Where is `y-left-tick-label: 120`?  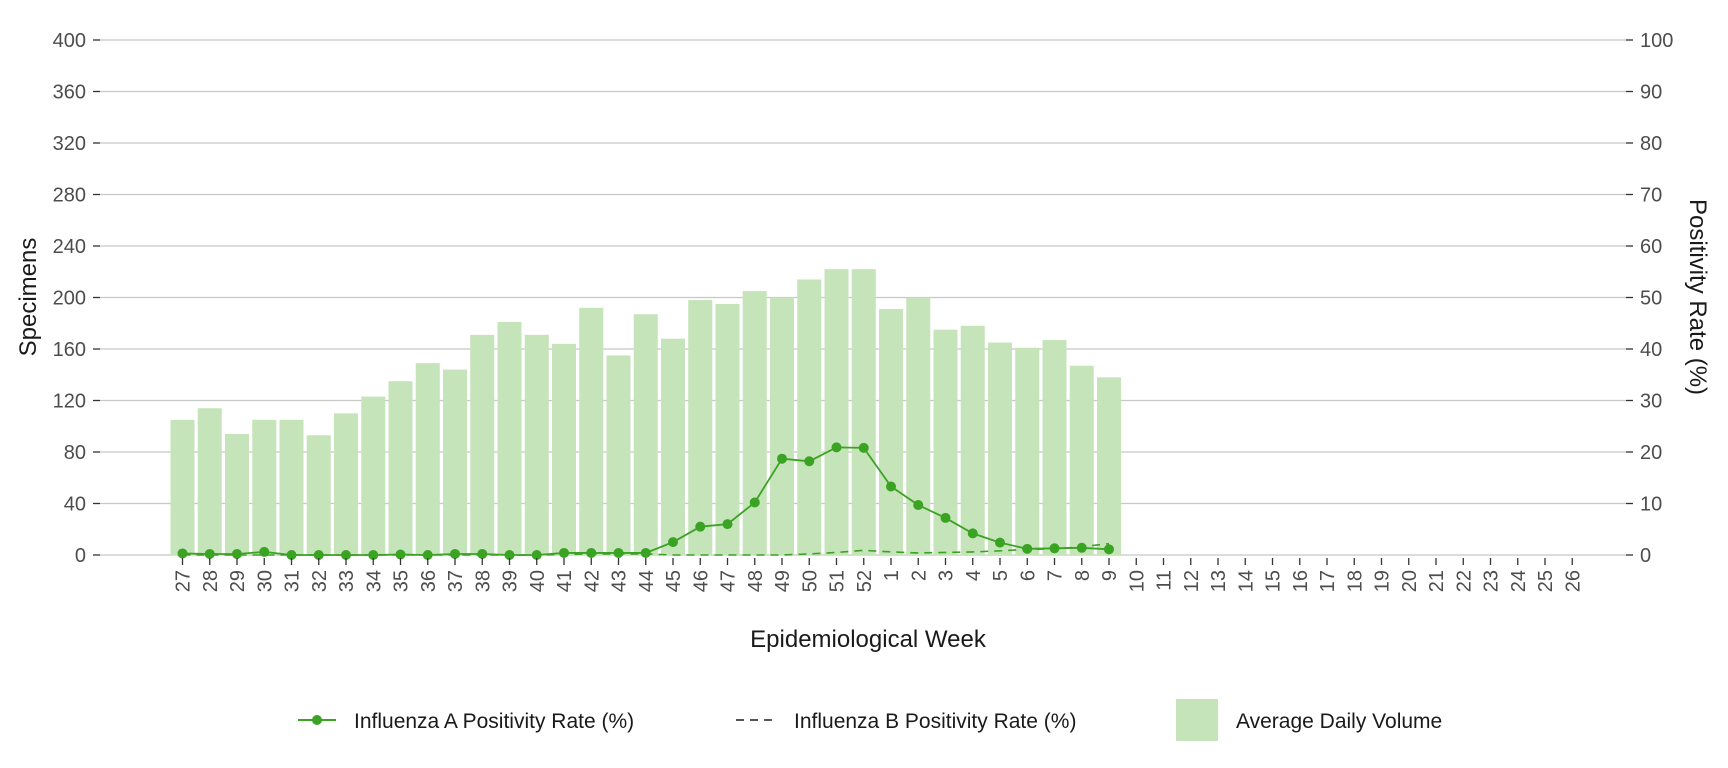
y-left-tick-label: 120 is located at coordinates (69, 402).